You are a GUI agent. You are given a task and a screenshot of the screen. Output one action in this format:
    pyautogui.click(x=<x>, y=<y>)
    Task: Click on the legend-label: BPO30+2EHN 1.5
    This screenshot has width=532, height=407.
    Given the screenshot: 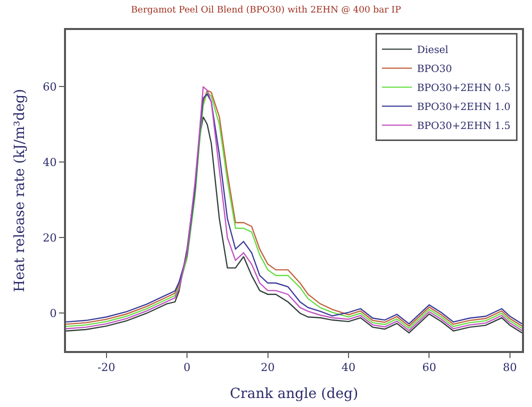 What is the action you would take?
    pyautogui.click(x=463, y=126)
    